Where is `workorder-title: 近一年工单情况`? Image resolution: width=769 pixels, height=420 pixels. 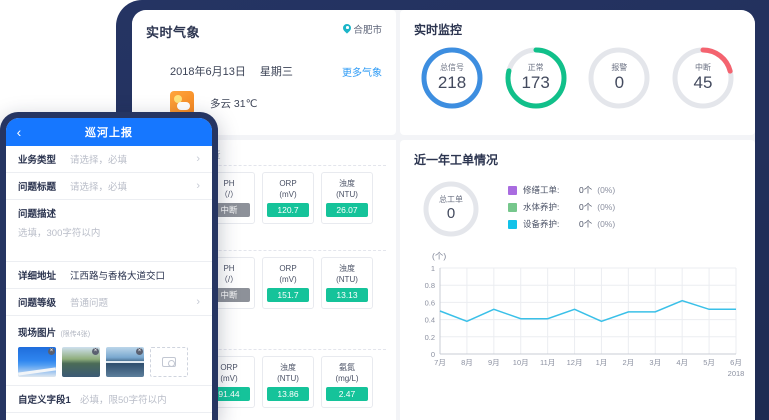 workorder-title: 近一年工单情况 is located at coordinates (456, 160).